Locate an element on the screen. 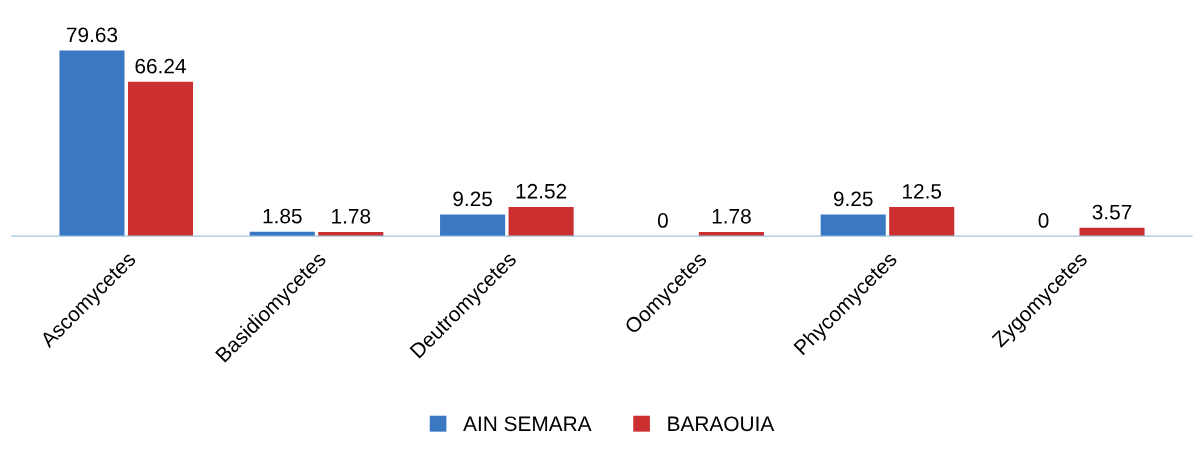  data-label: 79.63 is located at coordinates (92, 35).